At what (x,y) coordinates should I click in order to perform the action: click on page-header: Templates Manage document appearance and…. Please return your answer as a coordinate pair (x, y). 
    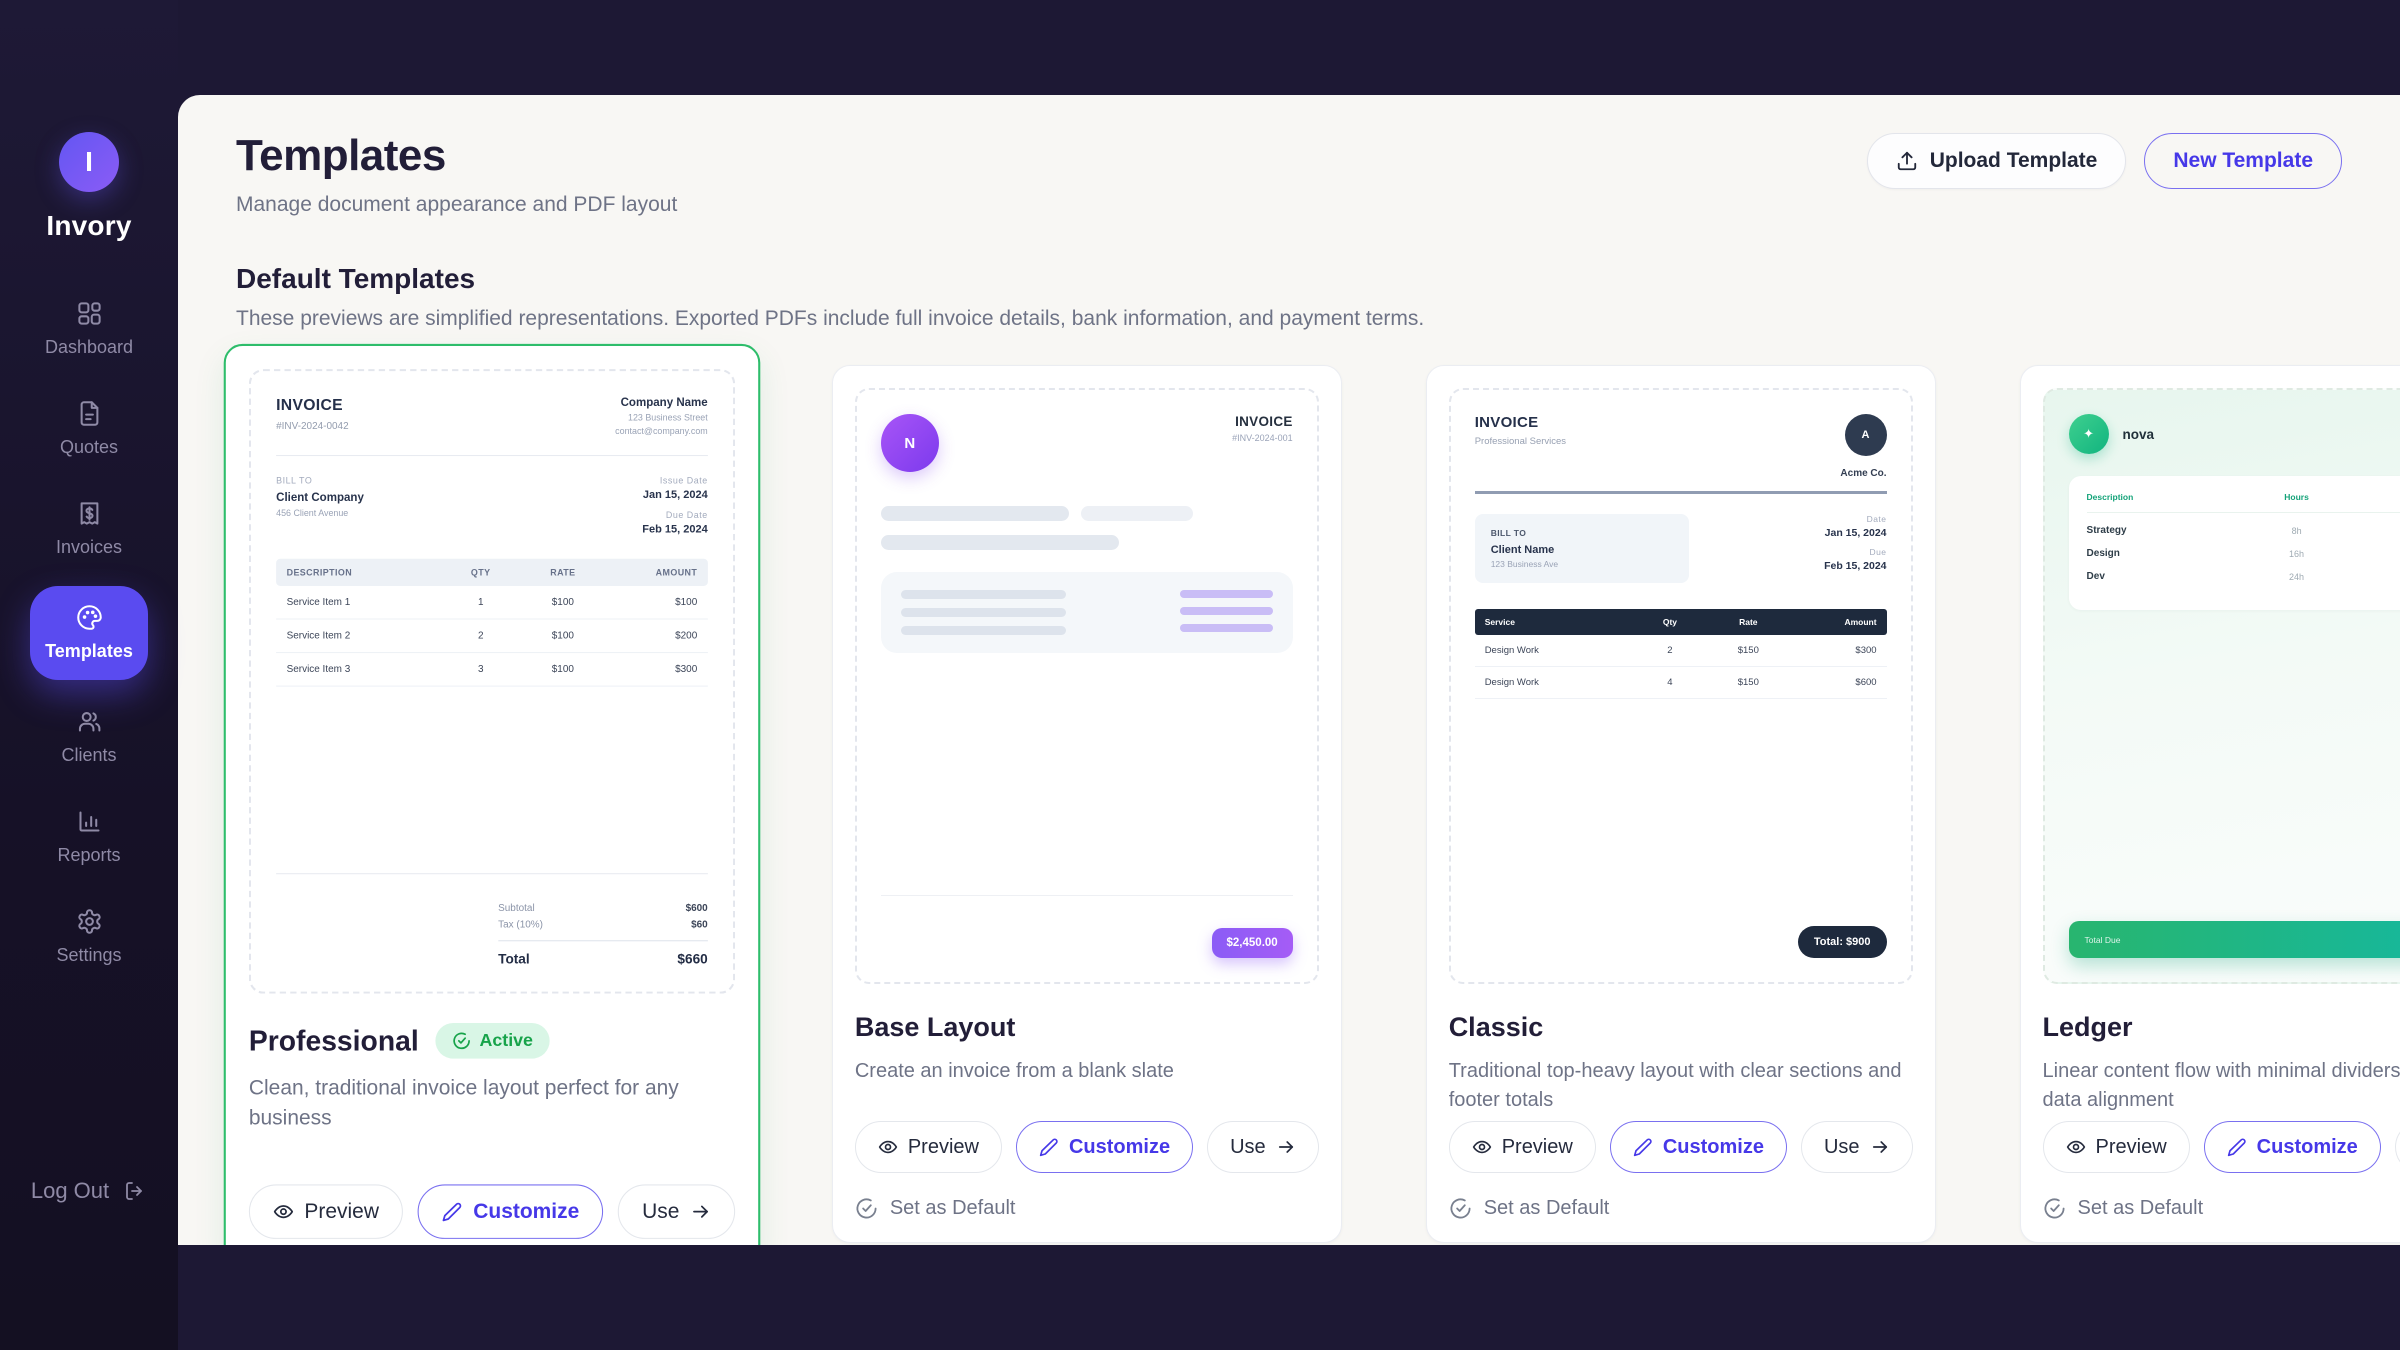
    Looking at the image, I should click on (1289, 174).